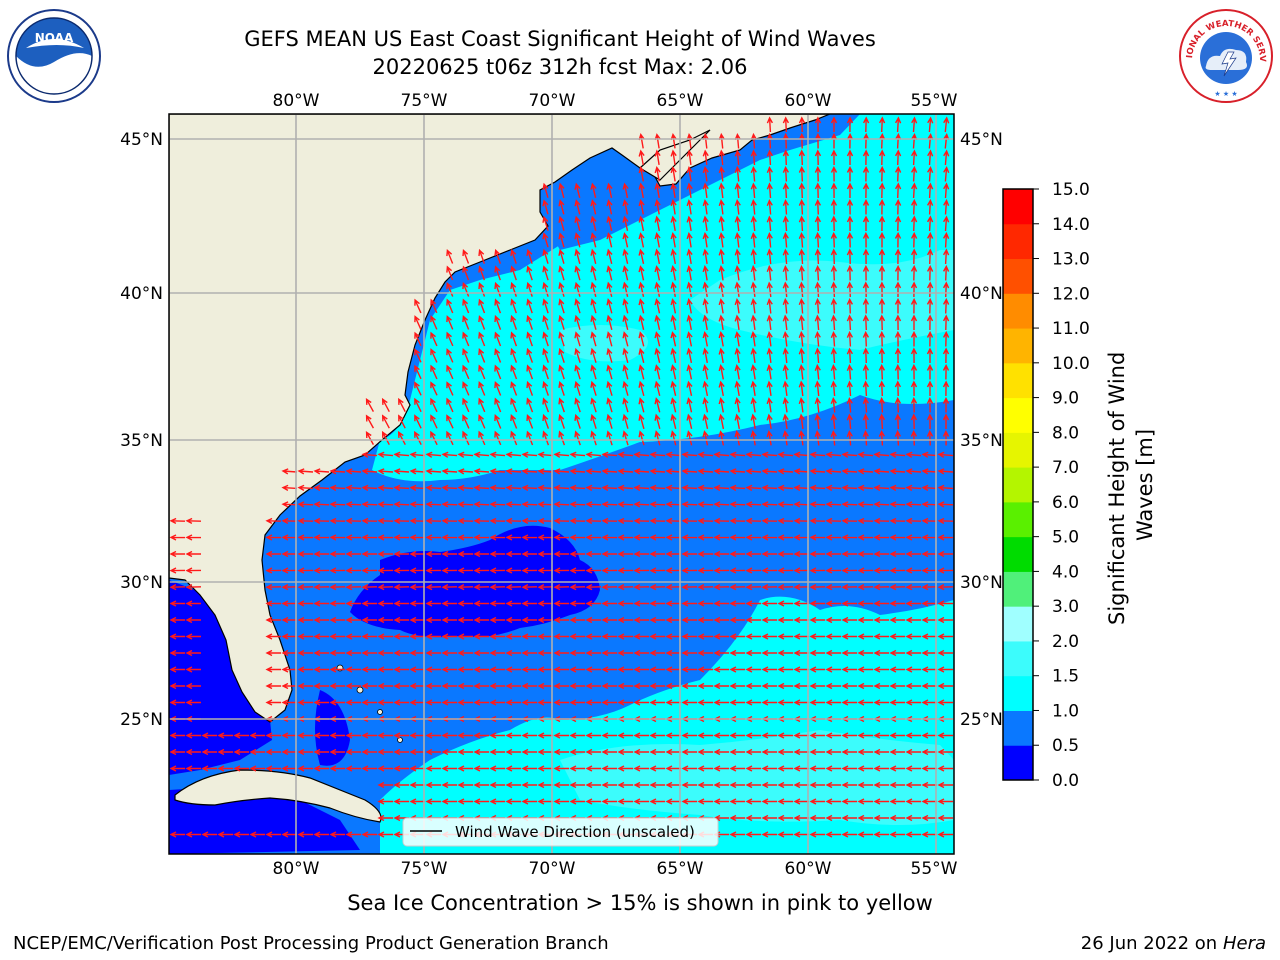 The width and height of the screenshot is (1280, 960). What do you see at coordinates (575, 832) in the screenshot?
I see `legend-label: Wind Wave Direction (unscaled)` at bounding box center [575, 832].